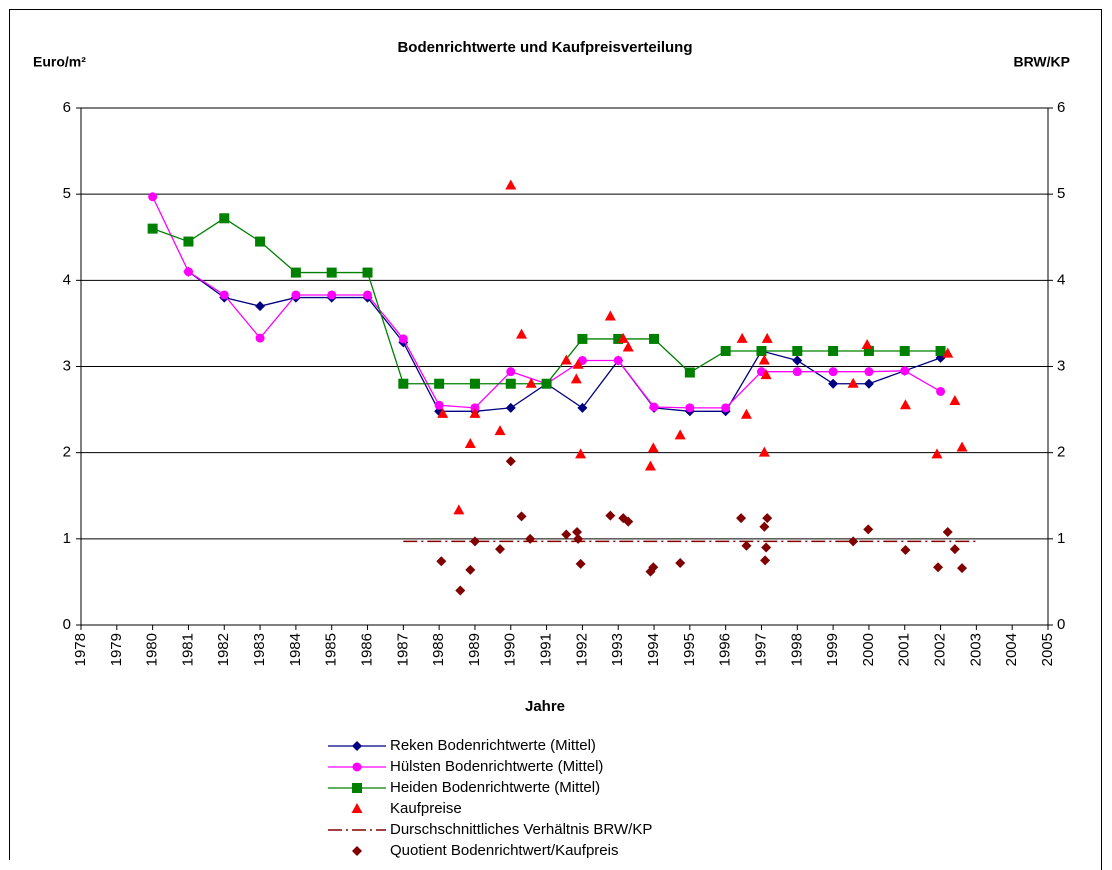 This screenshot has width=1112, height=870. Describe the element at coordinates (496, 766) in the screenshot. I see `legend-label: Hülsten Bodenrichtwerte (Mittel)` at that location.